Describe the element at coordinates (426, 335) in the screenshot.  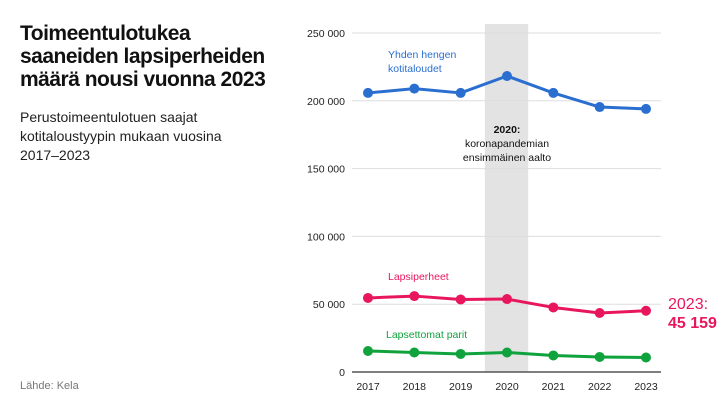
I see `series-label: Lapsettomat parit` at that location.